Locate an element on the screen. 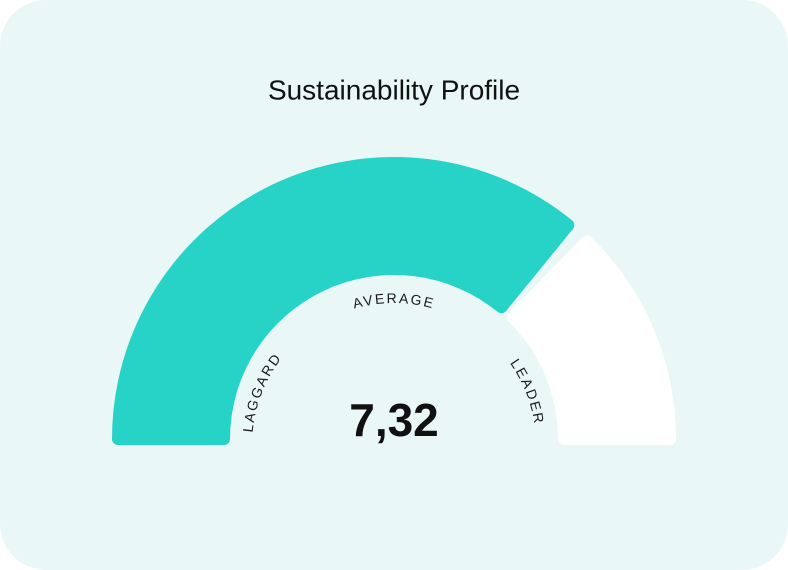 This screenshot has height=570, width=788. zone-label: AVERAGE is located at coordinates (394, 301).